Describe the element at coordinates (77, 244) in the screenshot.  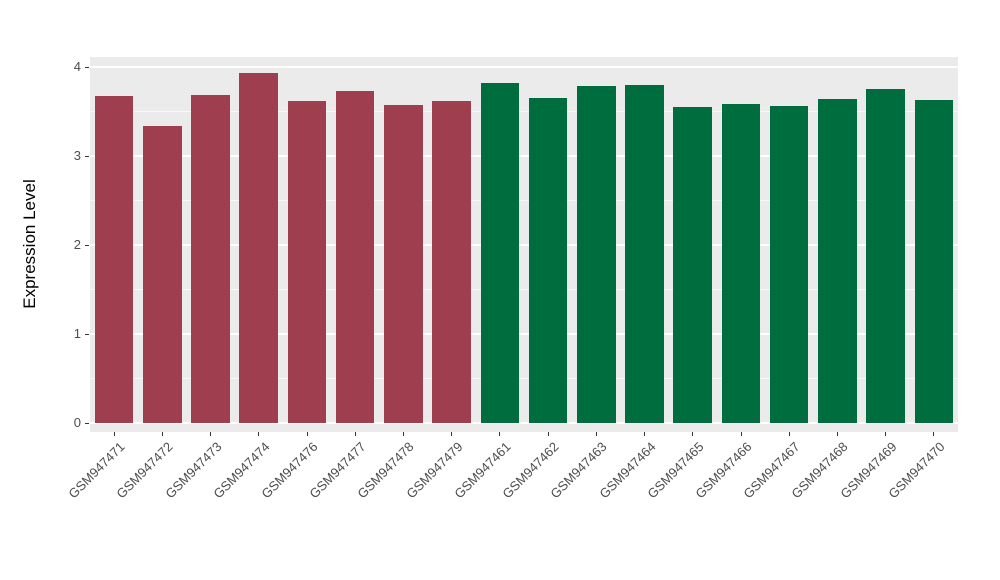
I see `y-tick-label: 2` at that location.